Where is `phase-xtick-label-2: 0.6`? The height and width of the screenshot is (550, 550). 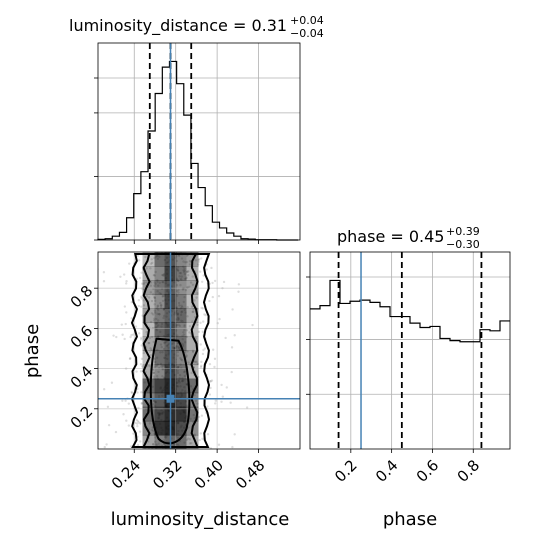 phase-xtick-label-2: 0.6 is located at coordinates (428, 471).